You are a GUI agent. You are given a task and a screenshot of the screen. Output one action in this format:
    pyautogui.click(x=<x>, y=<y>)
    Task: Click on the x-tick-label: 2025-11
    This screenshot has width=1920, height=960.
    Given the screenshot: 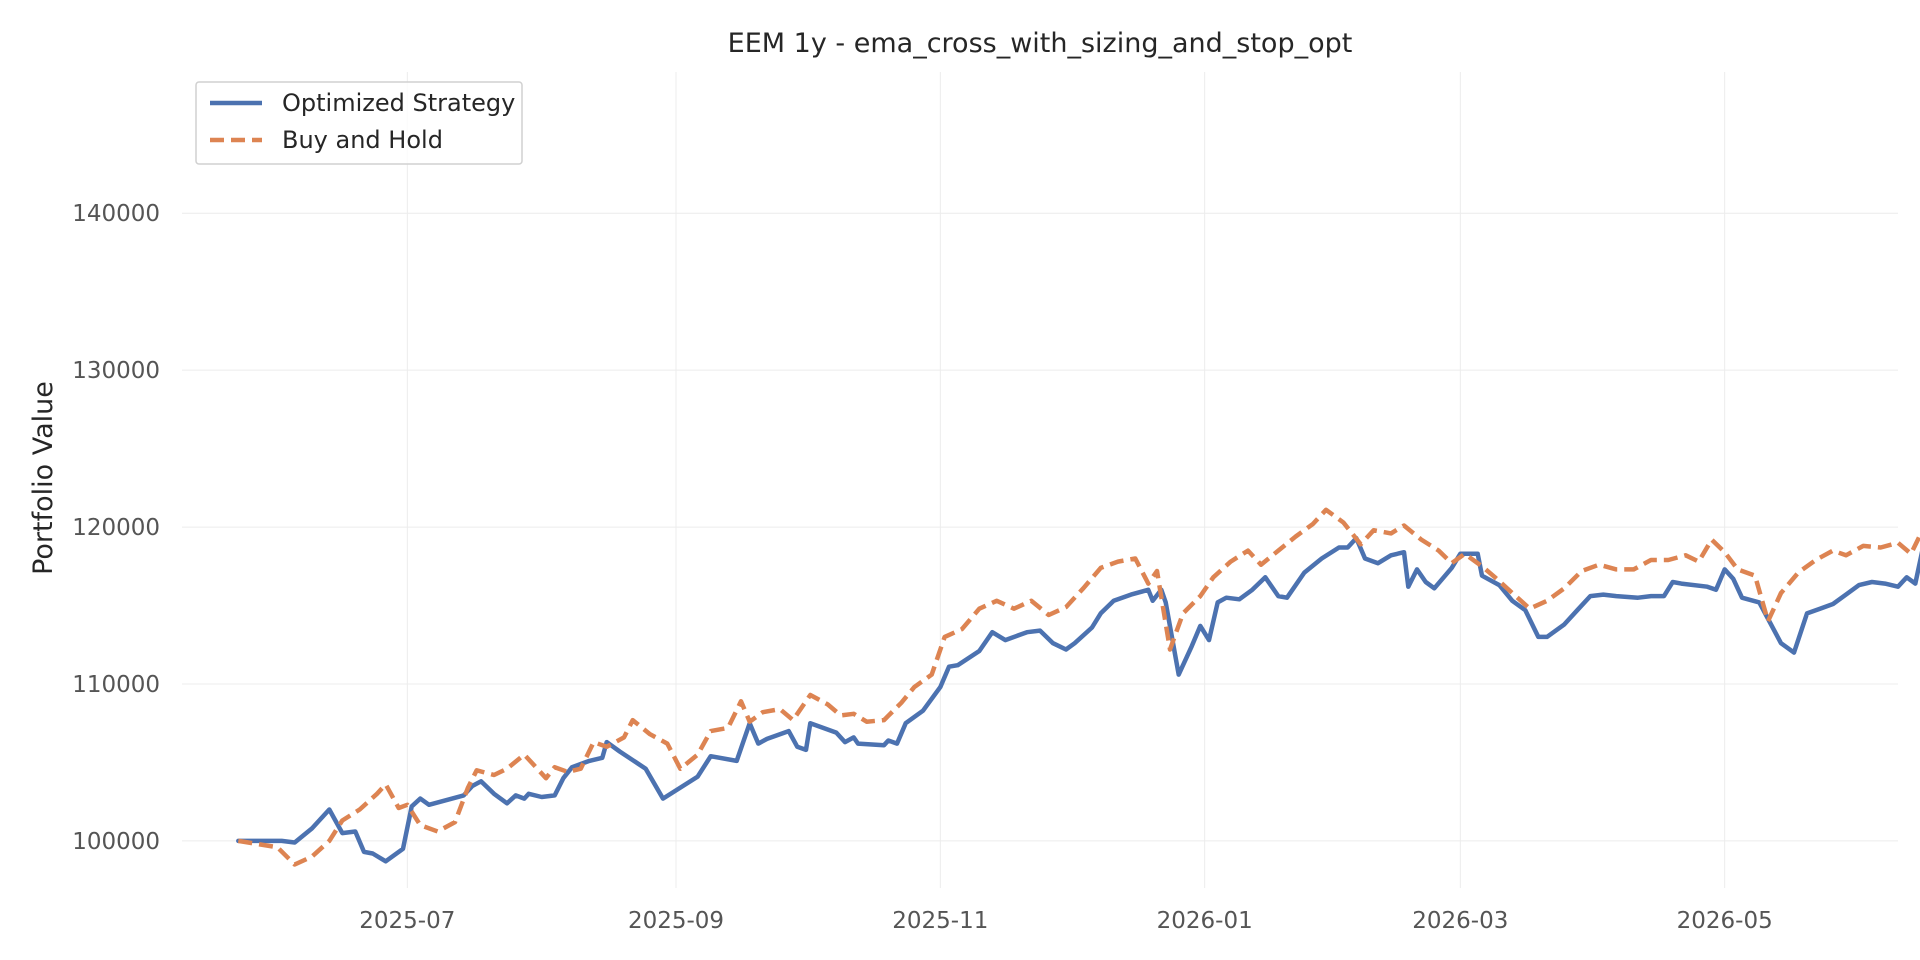 What is the action you would take?
    pyautogui.click(x=940, y=921)
    